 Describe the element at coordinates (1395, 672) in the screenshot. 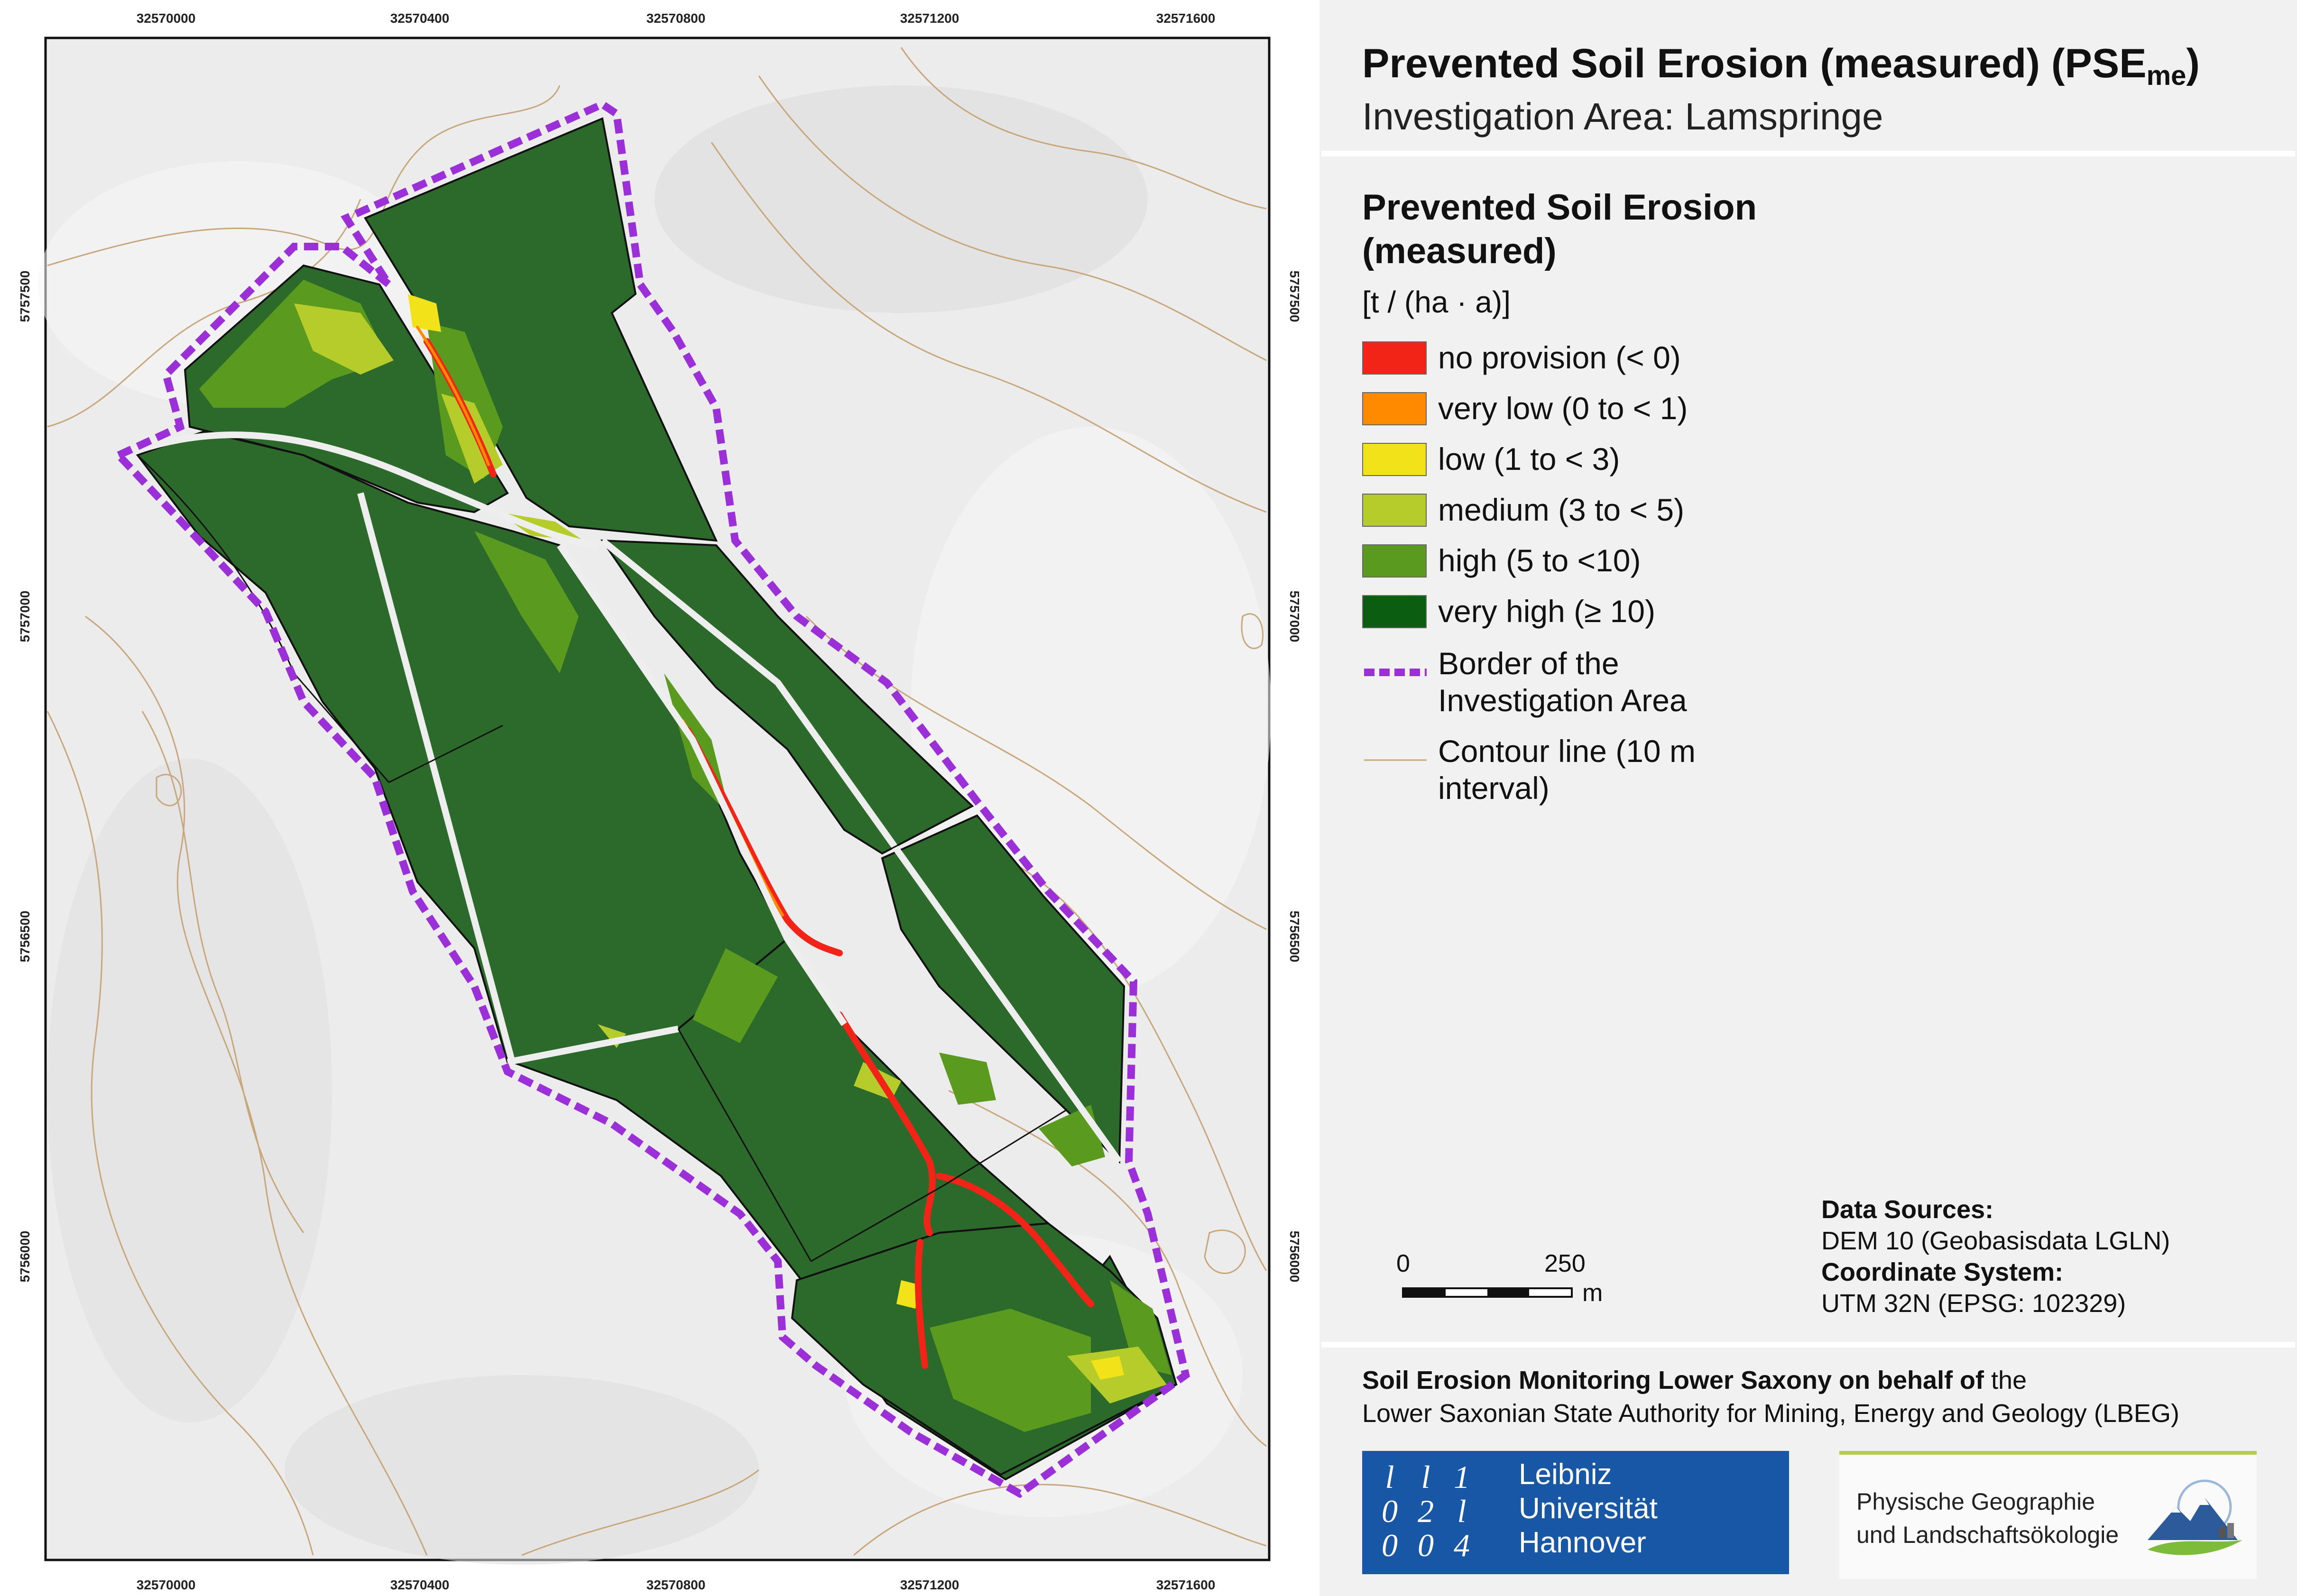

I see `swatch-border` at that location.